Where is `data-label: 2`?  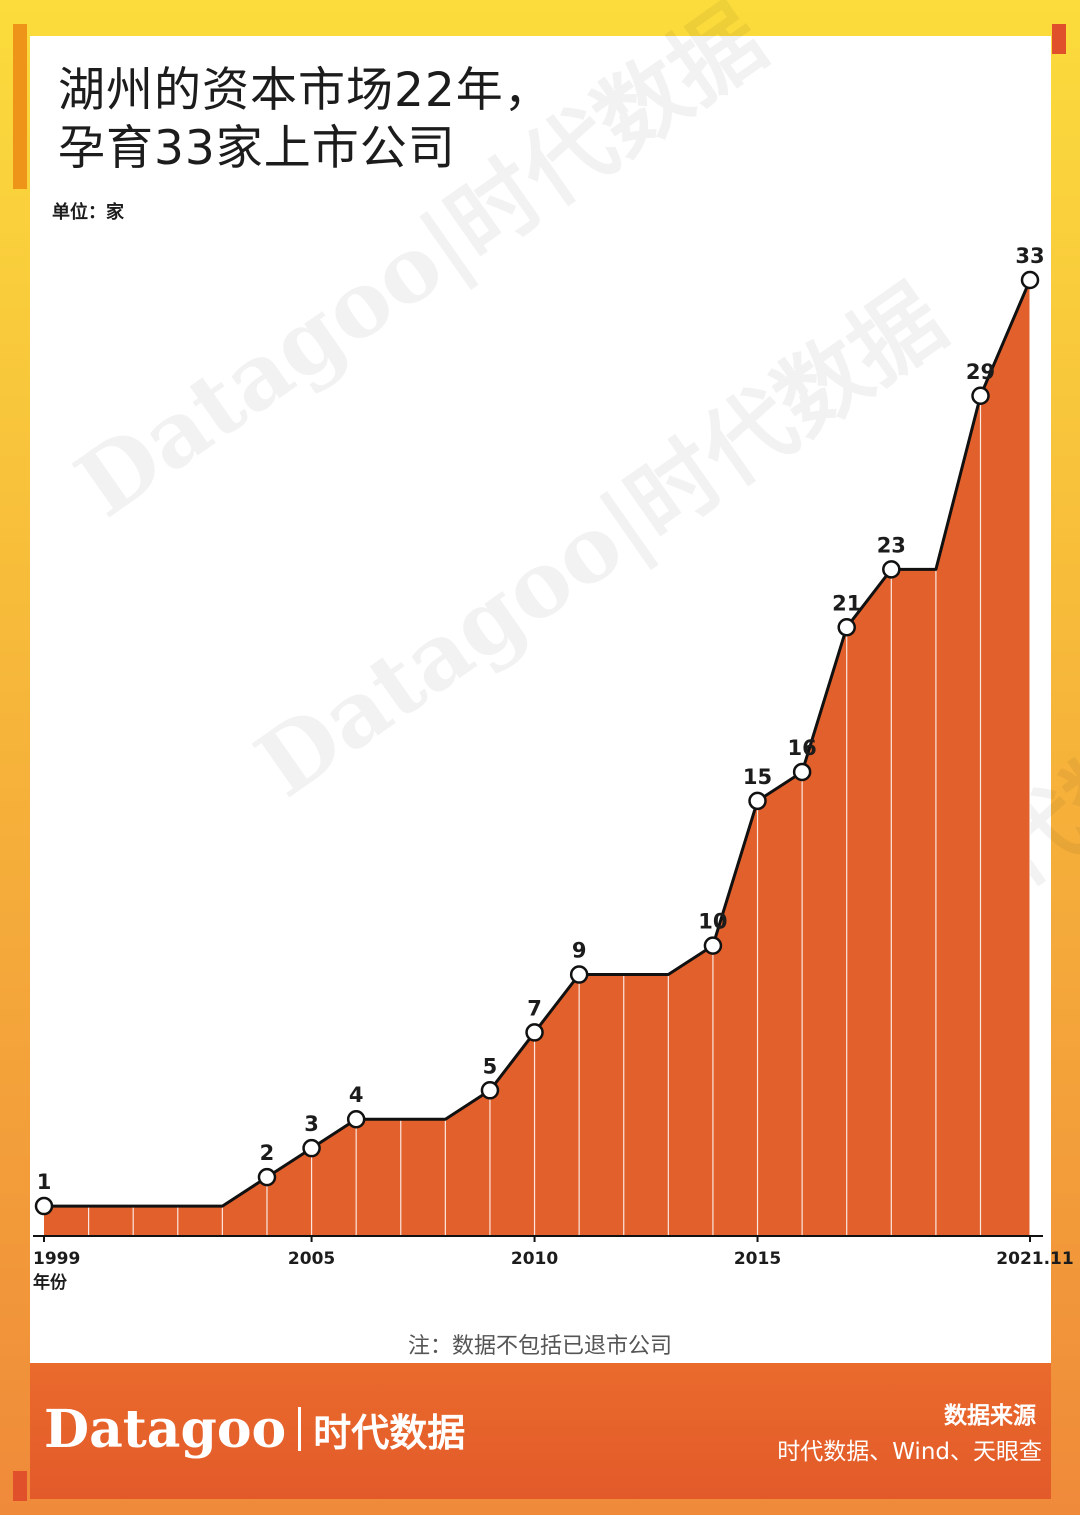
data-label: 2 is located at coordinates (267, 1153).